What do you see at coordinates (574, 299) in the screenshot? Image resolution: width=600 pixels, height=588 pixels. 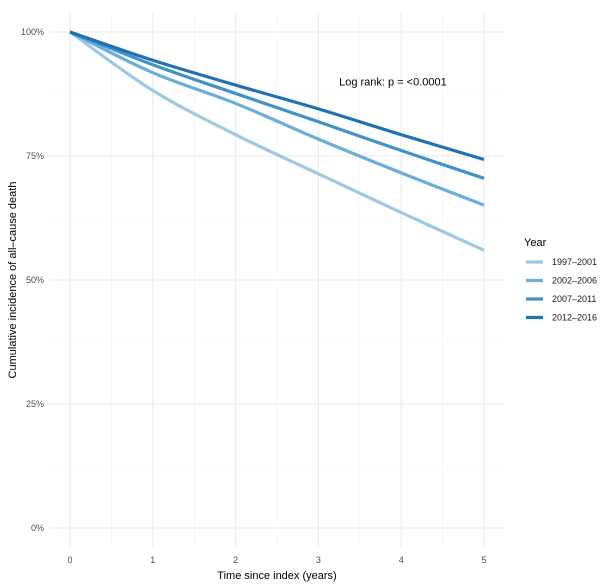 I see `legend-label: 2007–2011` at bounding box center [574, 299].